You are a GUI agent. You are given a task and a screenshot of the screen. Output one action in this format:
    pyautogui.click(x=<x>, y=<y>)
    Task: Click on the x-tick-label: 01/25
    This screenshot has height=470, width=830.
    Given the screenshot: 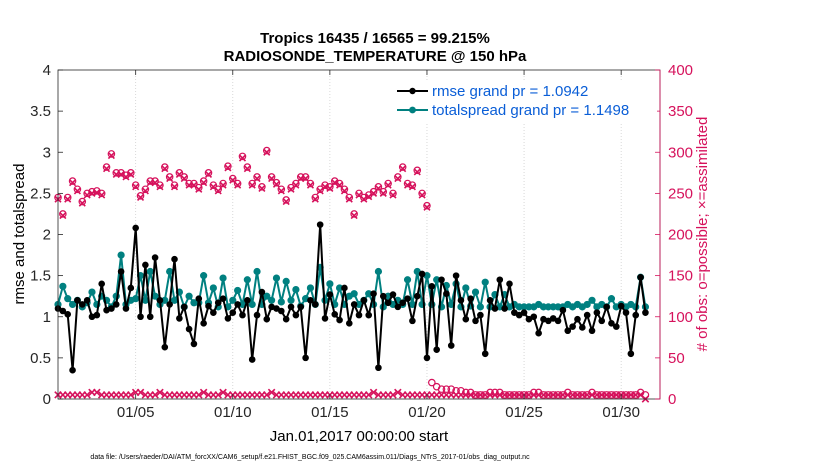 What is the action you would take?
    pyautogui.click(x=524, y=412)
    